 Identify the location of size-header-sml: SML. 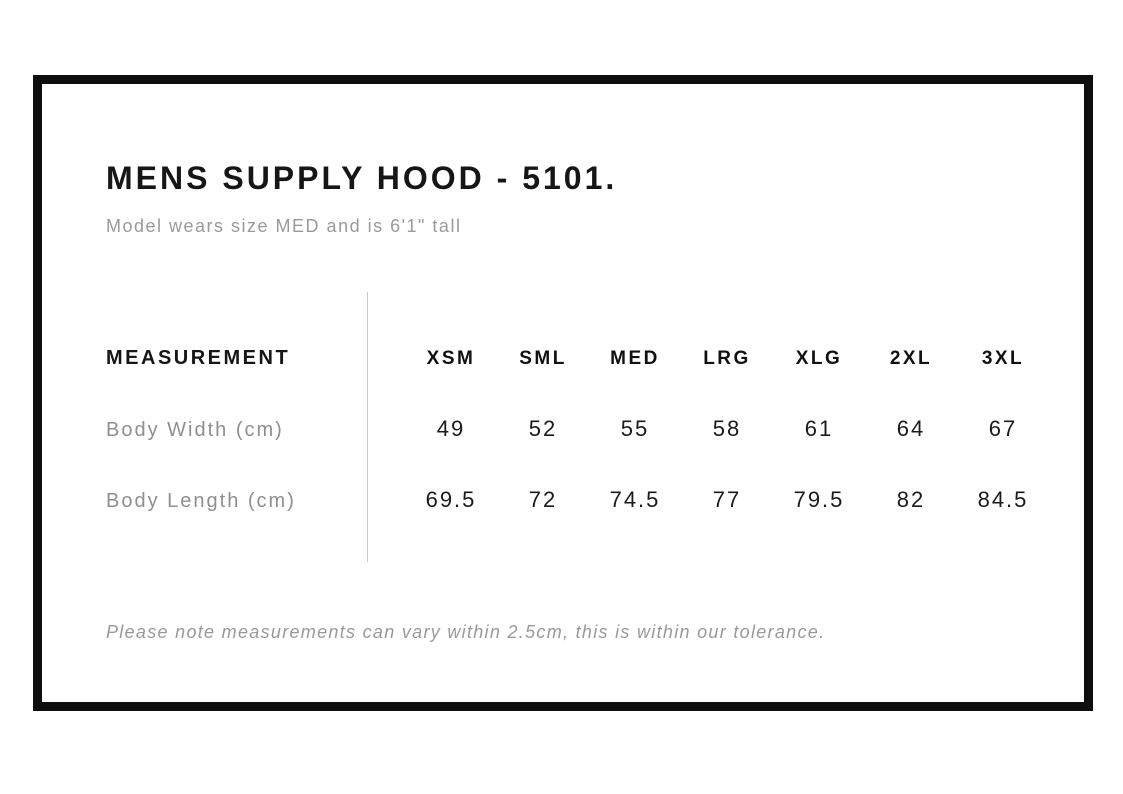
(543, 358).